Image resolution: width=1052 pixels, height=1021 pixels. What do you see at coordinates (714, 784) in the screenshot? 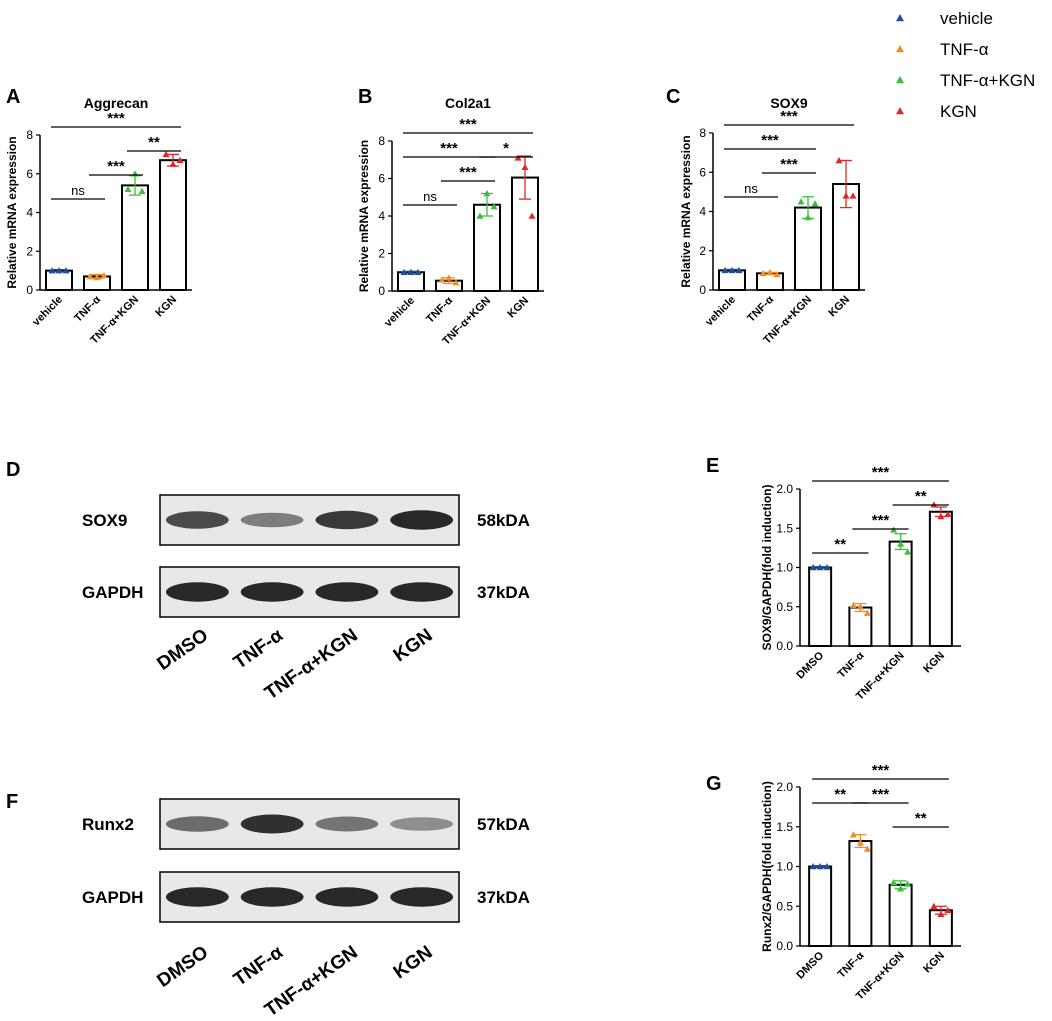
I see `panel-letter: G` at bounding box center [714, 784].